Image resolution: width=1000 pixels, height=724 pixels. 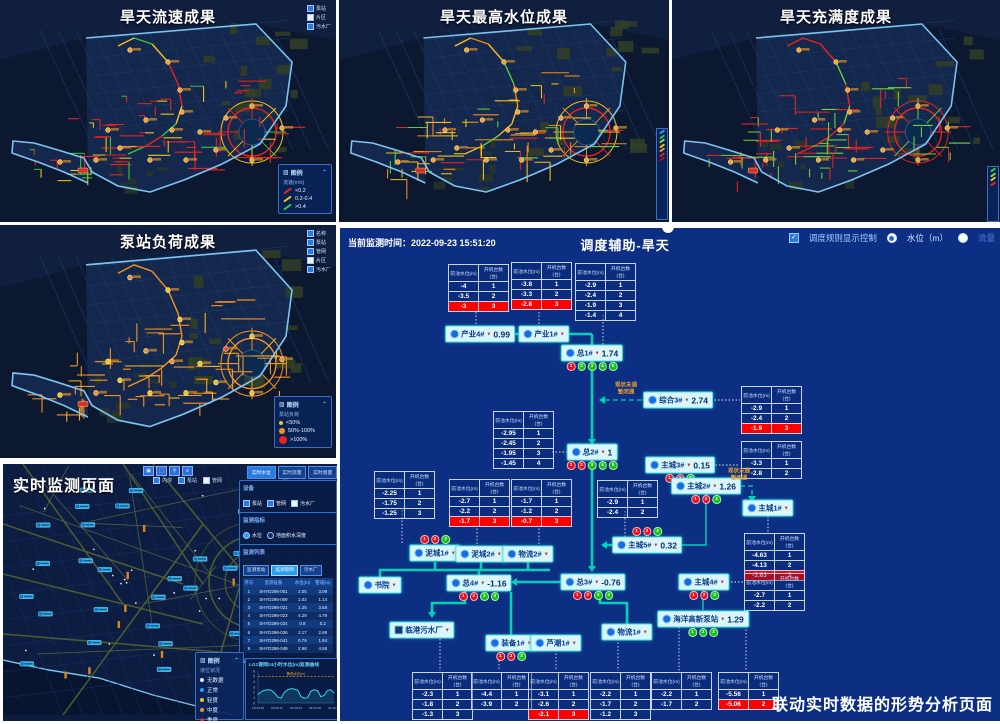 I want to click on table-row: 1 SHYD296-001 2.05 3.09, so click(x=288, y=591).